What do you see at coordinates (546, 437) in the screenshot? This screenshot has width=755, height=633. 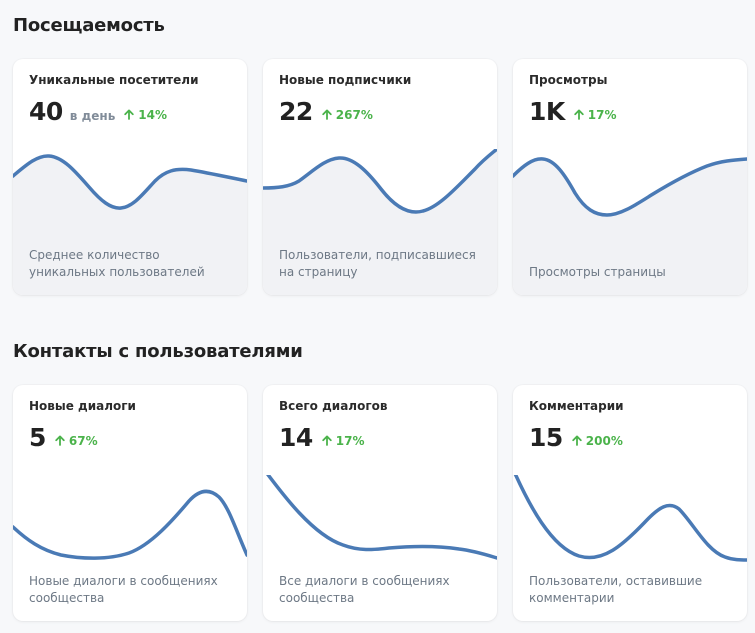 I see `stat-value: 15` at bounding box center [546, 437].